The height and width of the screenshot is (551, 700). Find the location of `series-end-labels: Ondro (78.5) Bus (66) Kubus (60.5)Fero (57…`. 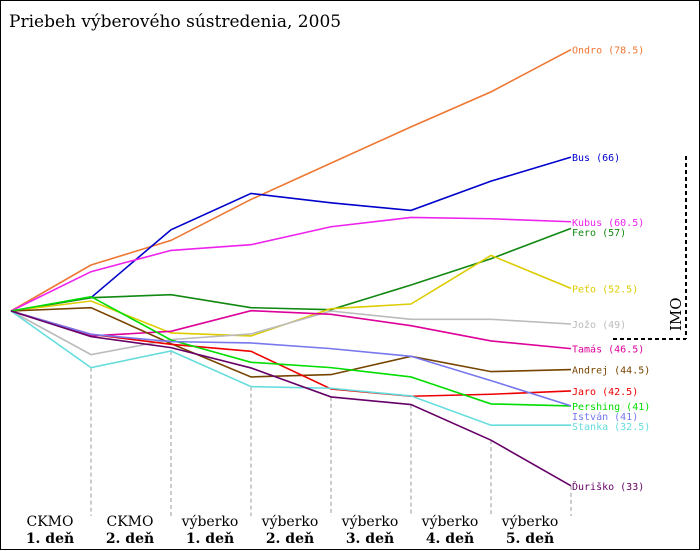

series-end-labels: Ondro (78.5) Bus (66) Kubus (60.5)Fero (57… is located at coordinates (611, 269).